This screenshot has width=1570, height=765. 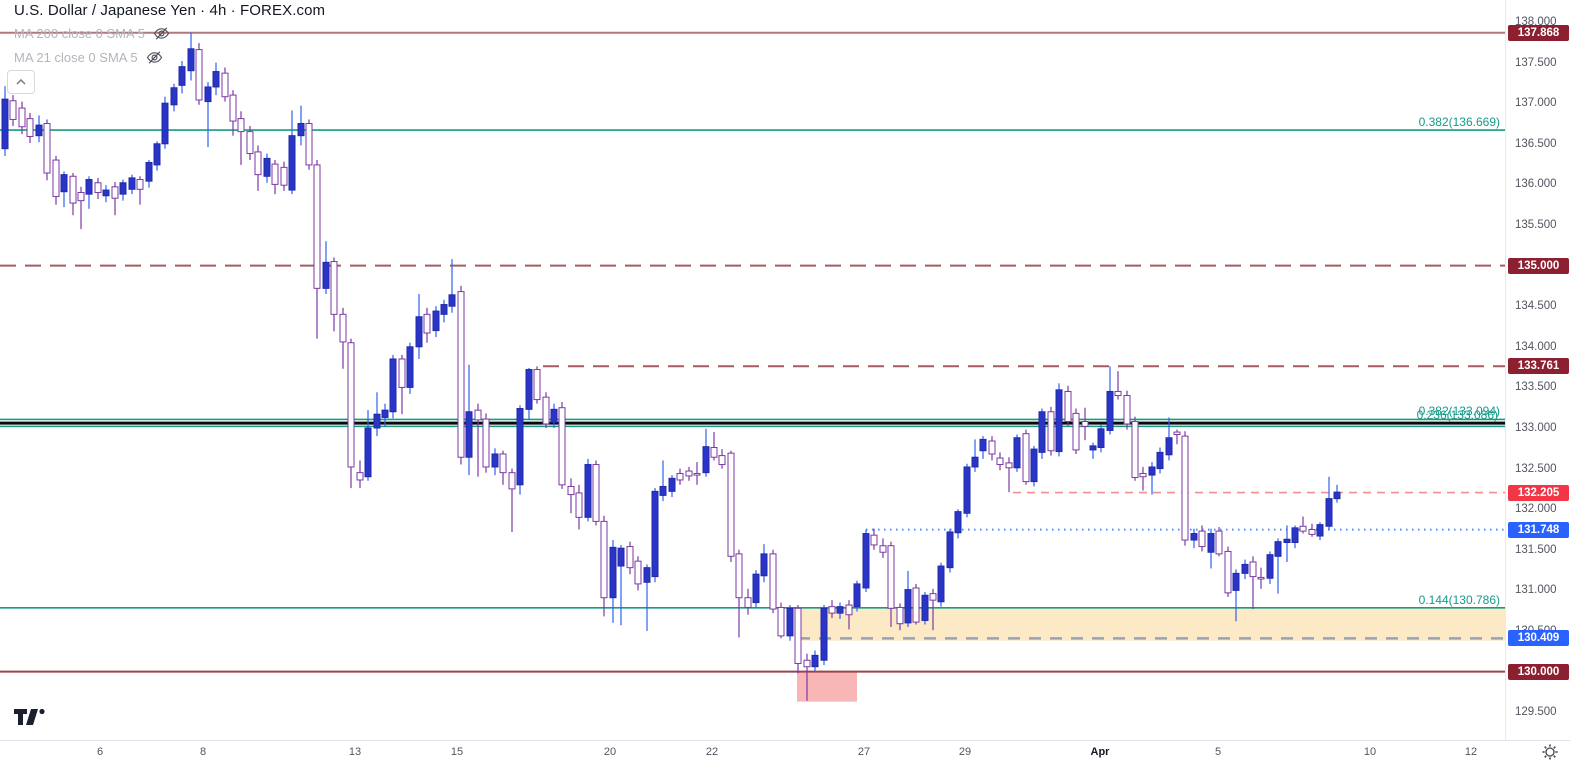 I want to click on time-tick-label: 10, so click(x=1370, y=752).